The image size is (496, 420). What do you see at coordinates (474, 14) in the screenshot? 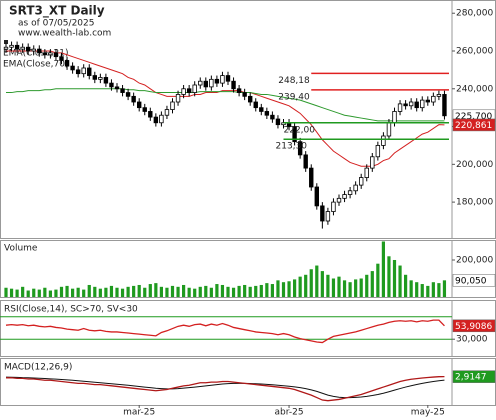
I see `y-tick-label: 280,000` at bounding box center [474, 14].